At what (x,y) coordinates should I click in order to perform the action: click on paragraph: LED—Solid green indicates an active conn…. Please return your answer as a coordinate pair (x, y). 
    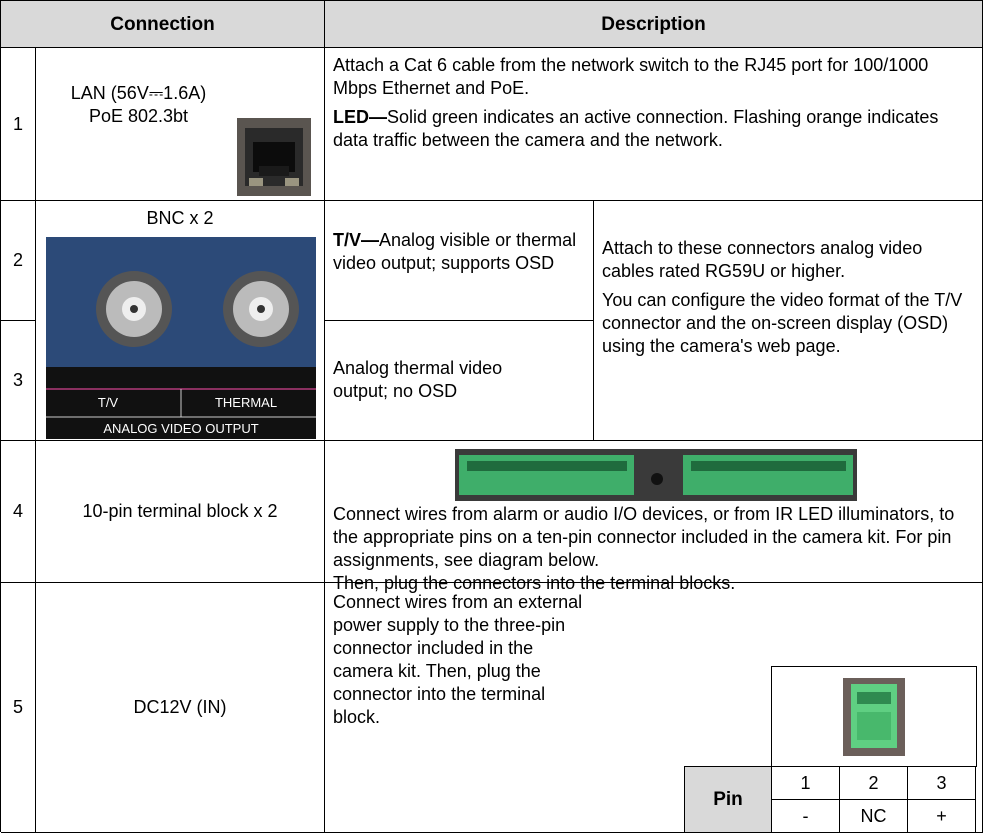
    Looking at the image, I should click on (653, 129).